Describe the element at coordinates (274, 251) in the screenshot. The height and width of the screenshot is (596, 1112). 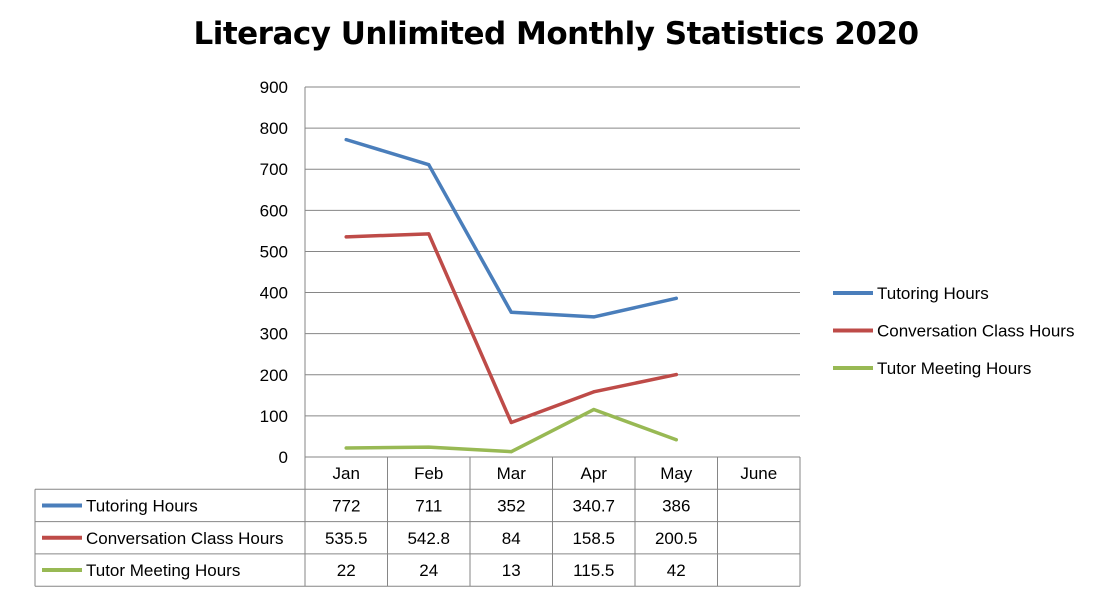
I see `y-tick-label: 500` at that location.